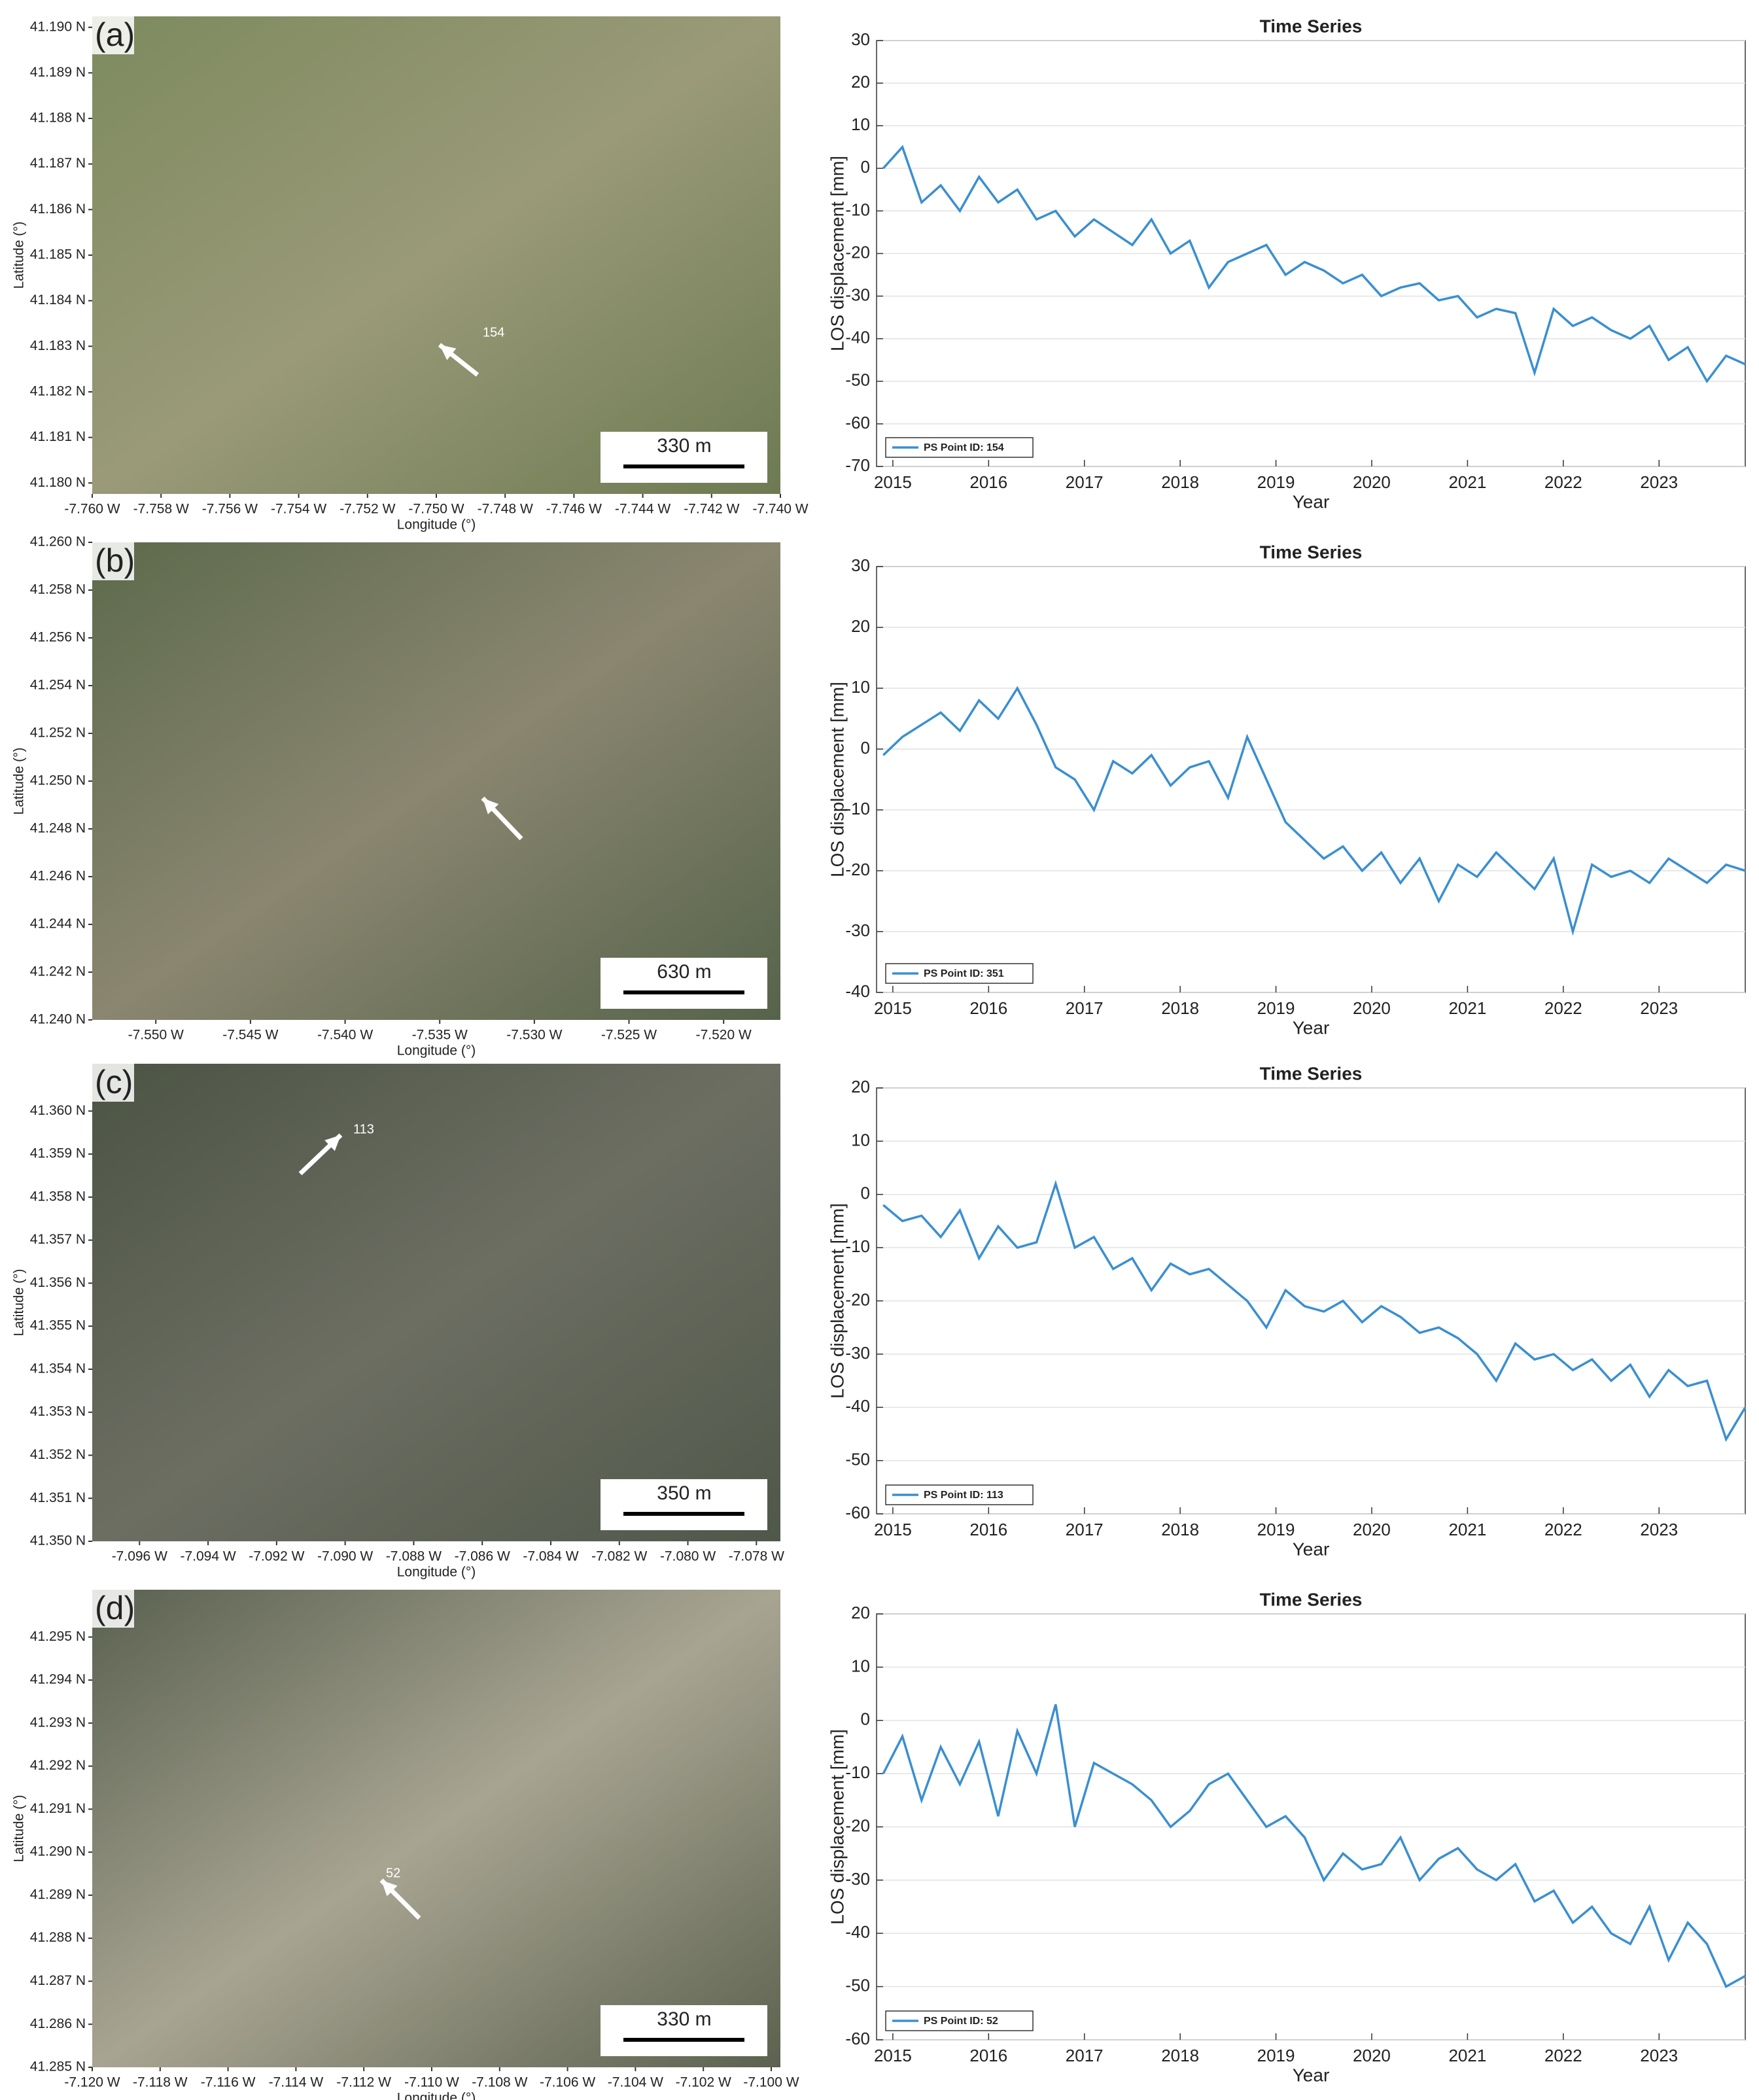  Describe the element at coordinates (58, 345) in the screenshot. I see `y-tick-label: 41.183 N` at that location.